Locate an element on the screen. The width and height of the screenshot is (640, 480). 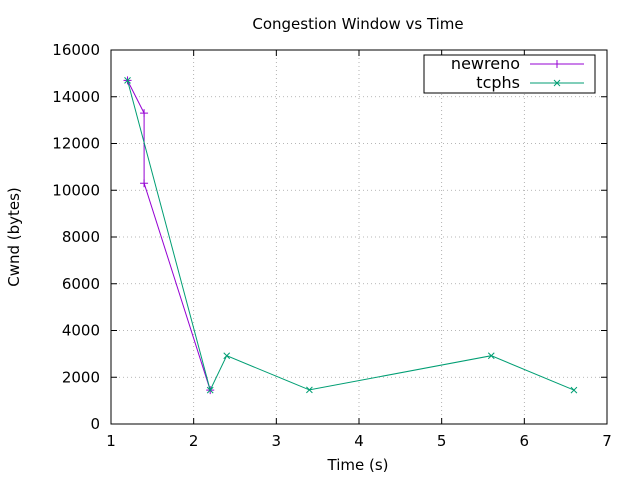
x-tick-label: 1 is located at coordinates (111, 441).